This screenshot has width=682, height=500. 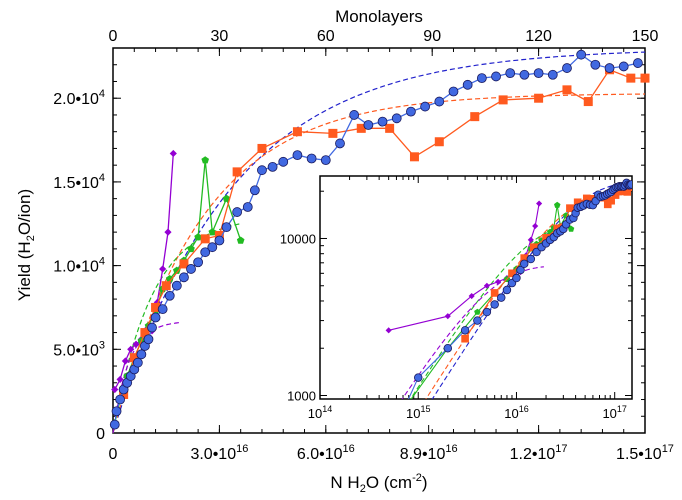 What do you see at coordinates (79, 266) in the screenshot?
I see `y-tick-label: 1.0•104` at bounding box center [79, 266].